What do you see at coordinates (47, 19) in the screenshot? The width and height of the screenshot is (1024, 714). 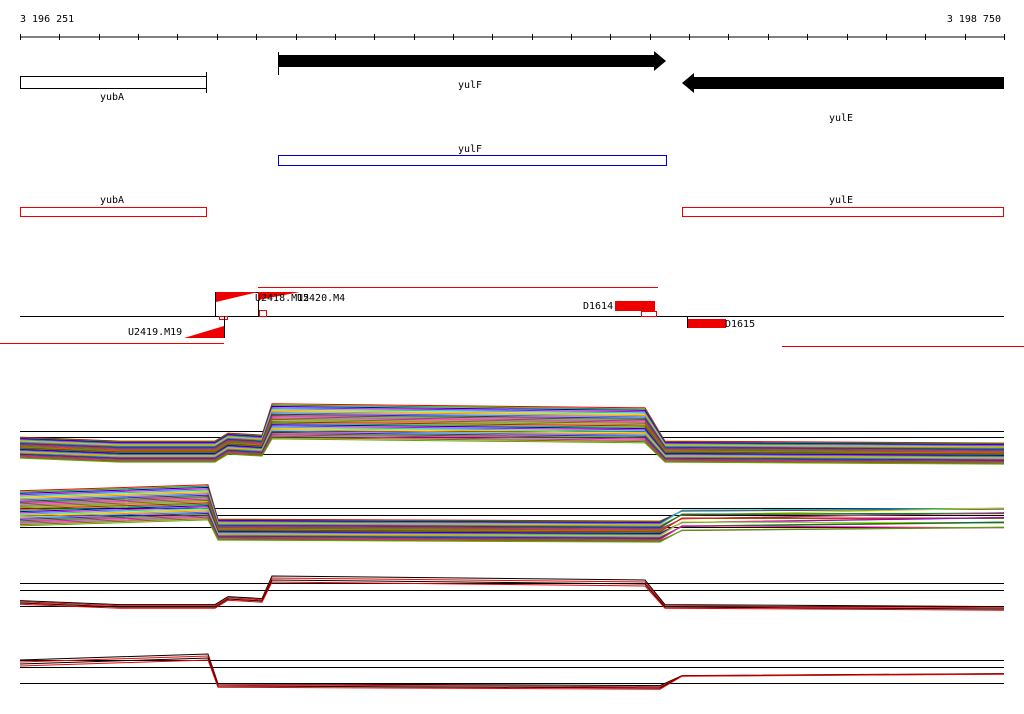 I see `ruler-start: 3 196 251` at bounding box center [47, 19].